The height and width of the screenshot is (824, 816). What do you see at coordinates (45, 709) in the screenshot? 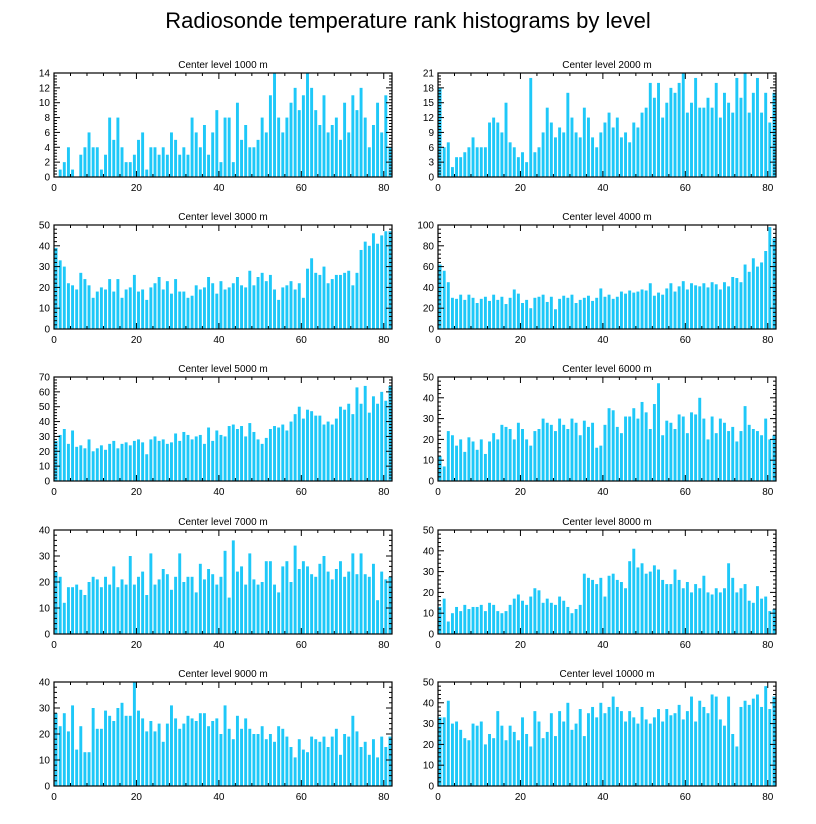
I see `y-tick-label: 30` at bounding box center [45, 709].